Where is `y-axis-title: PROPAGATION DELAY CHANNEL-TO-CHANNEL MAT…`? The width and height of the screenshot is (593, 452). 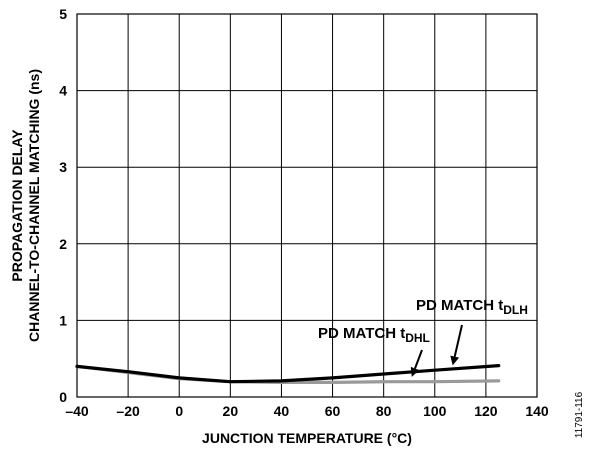 y-axis-title: PROPAGATION DELAY CHANNEL-TO-CHANNEL MAT… is located at coordinates (25, 205).